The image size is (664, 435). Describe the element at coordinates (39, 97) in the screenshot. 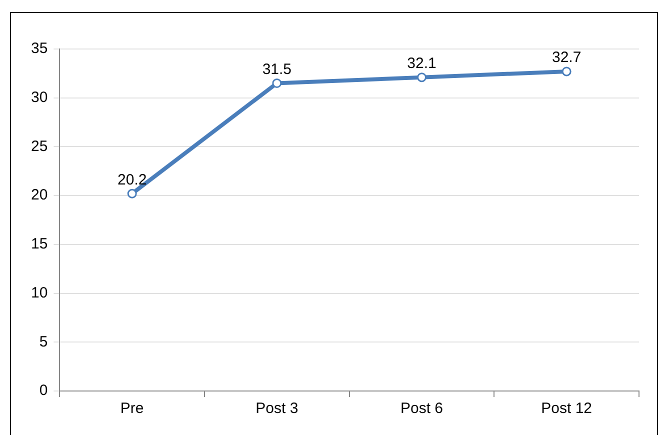

I see `y-tick-label: 30` at that location.